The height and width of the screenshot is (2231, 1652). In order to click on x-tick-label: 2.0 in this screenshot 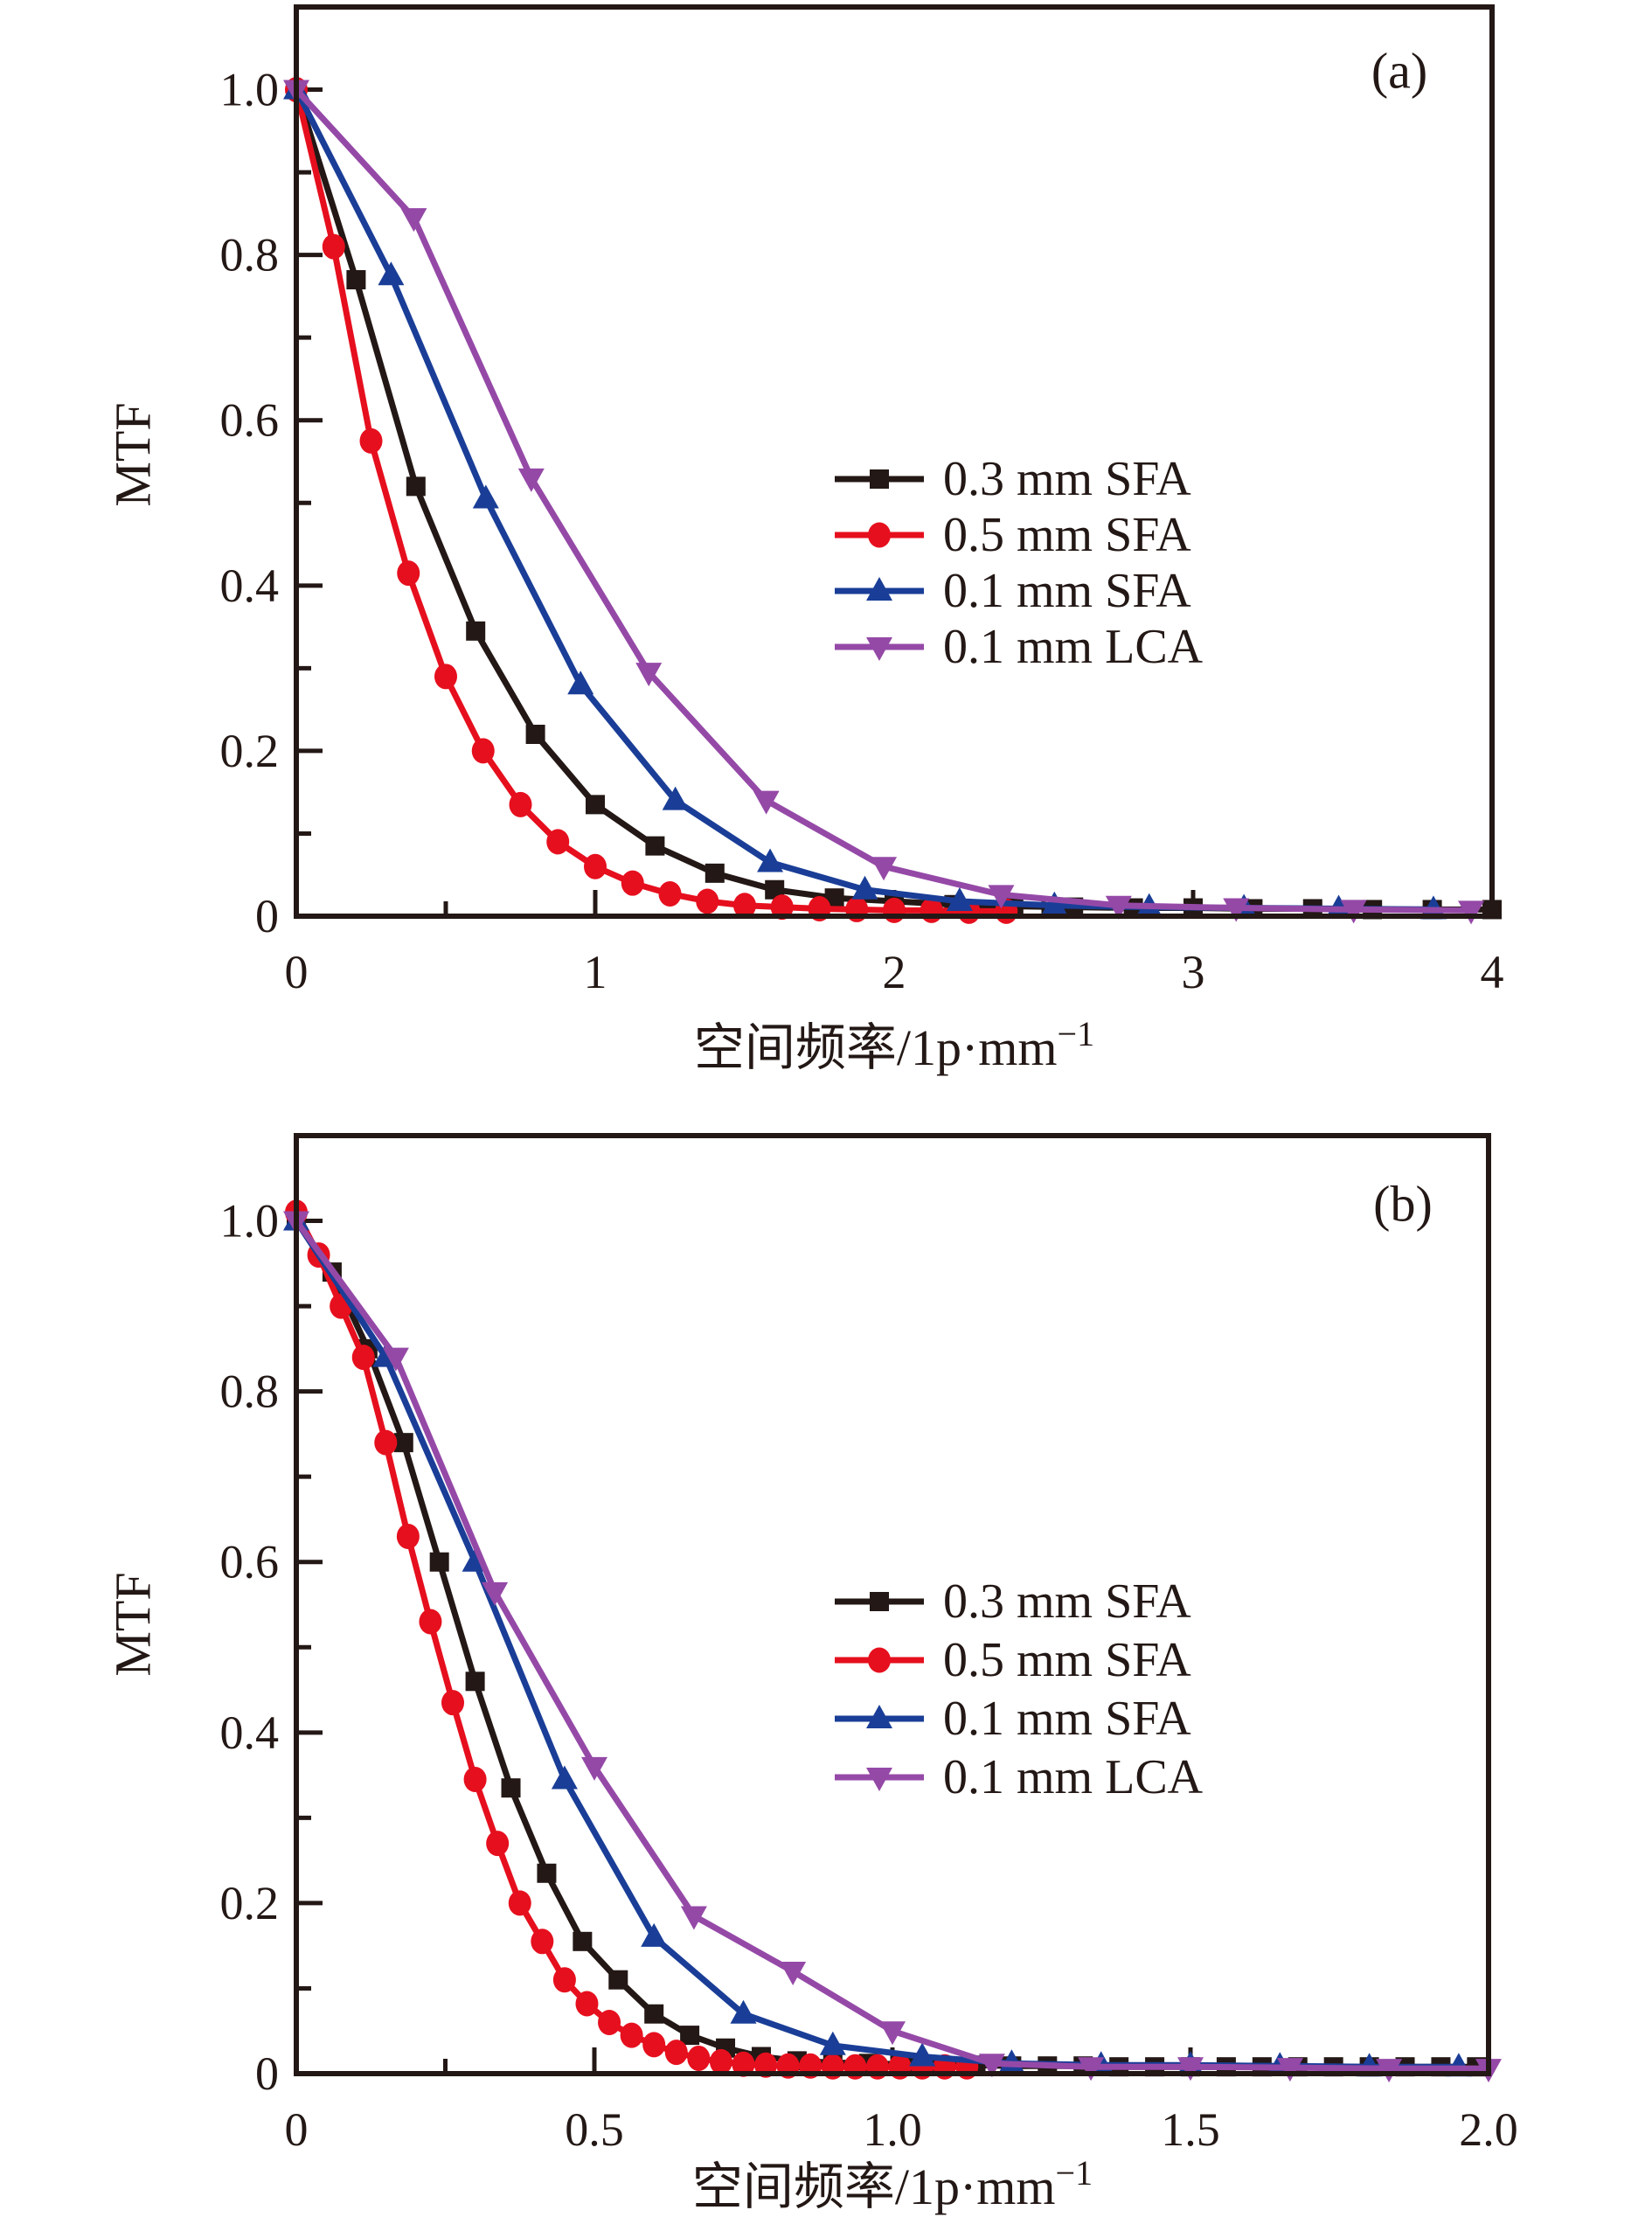, I will do `click(1489, 2129)`.